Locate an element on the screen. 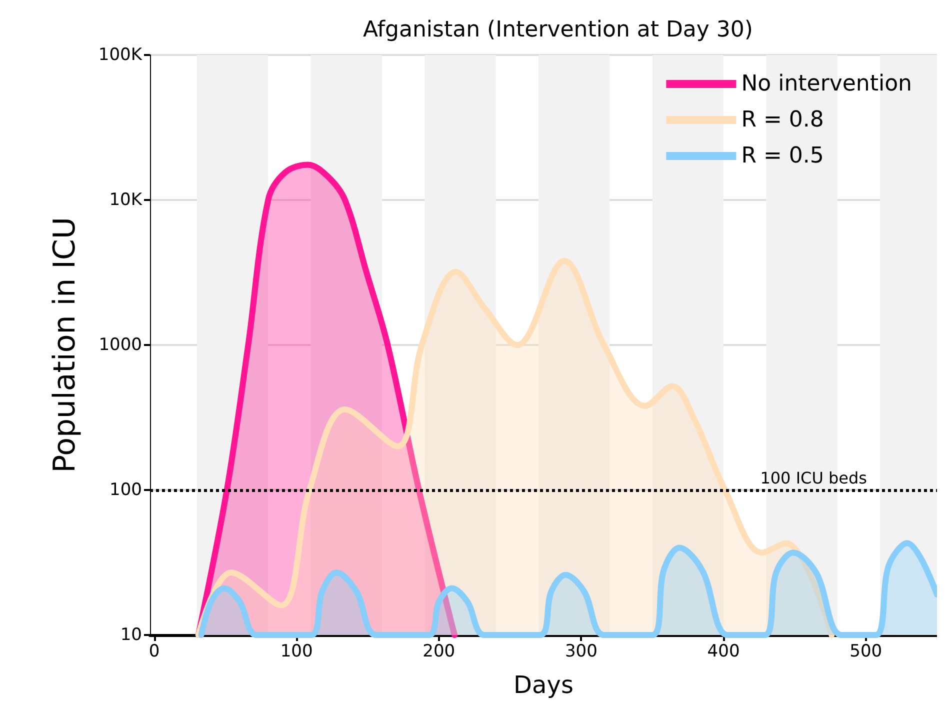  x-tick-label: 100 is located at coordinates (296, 652).